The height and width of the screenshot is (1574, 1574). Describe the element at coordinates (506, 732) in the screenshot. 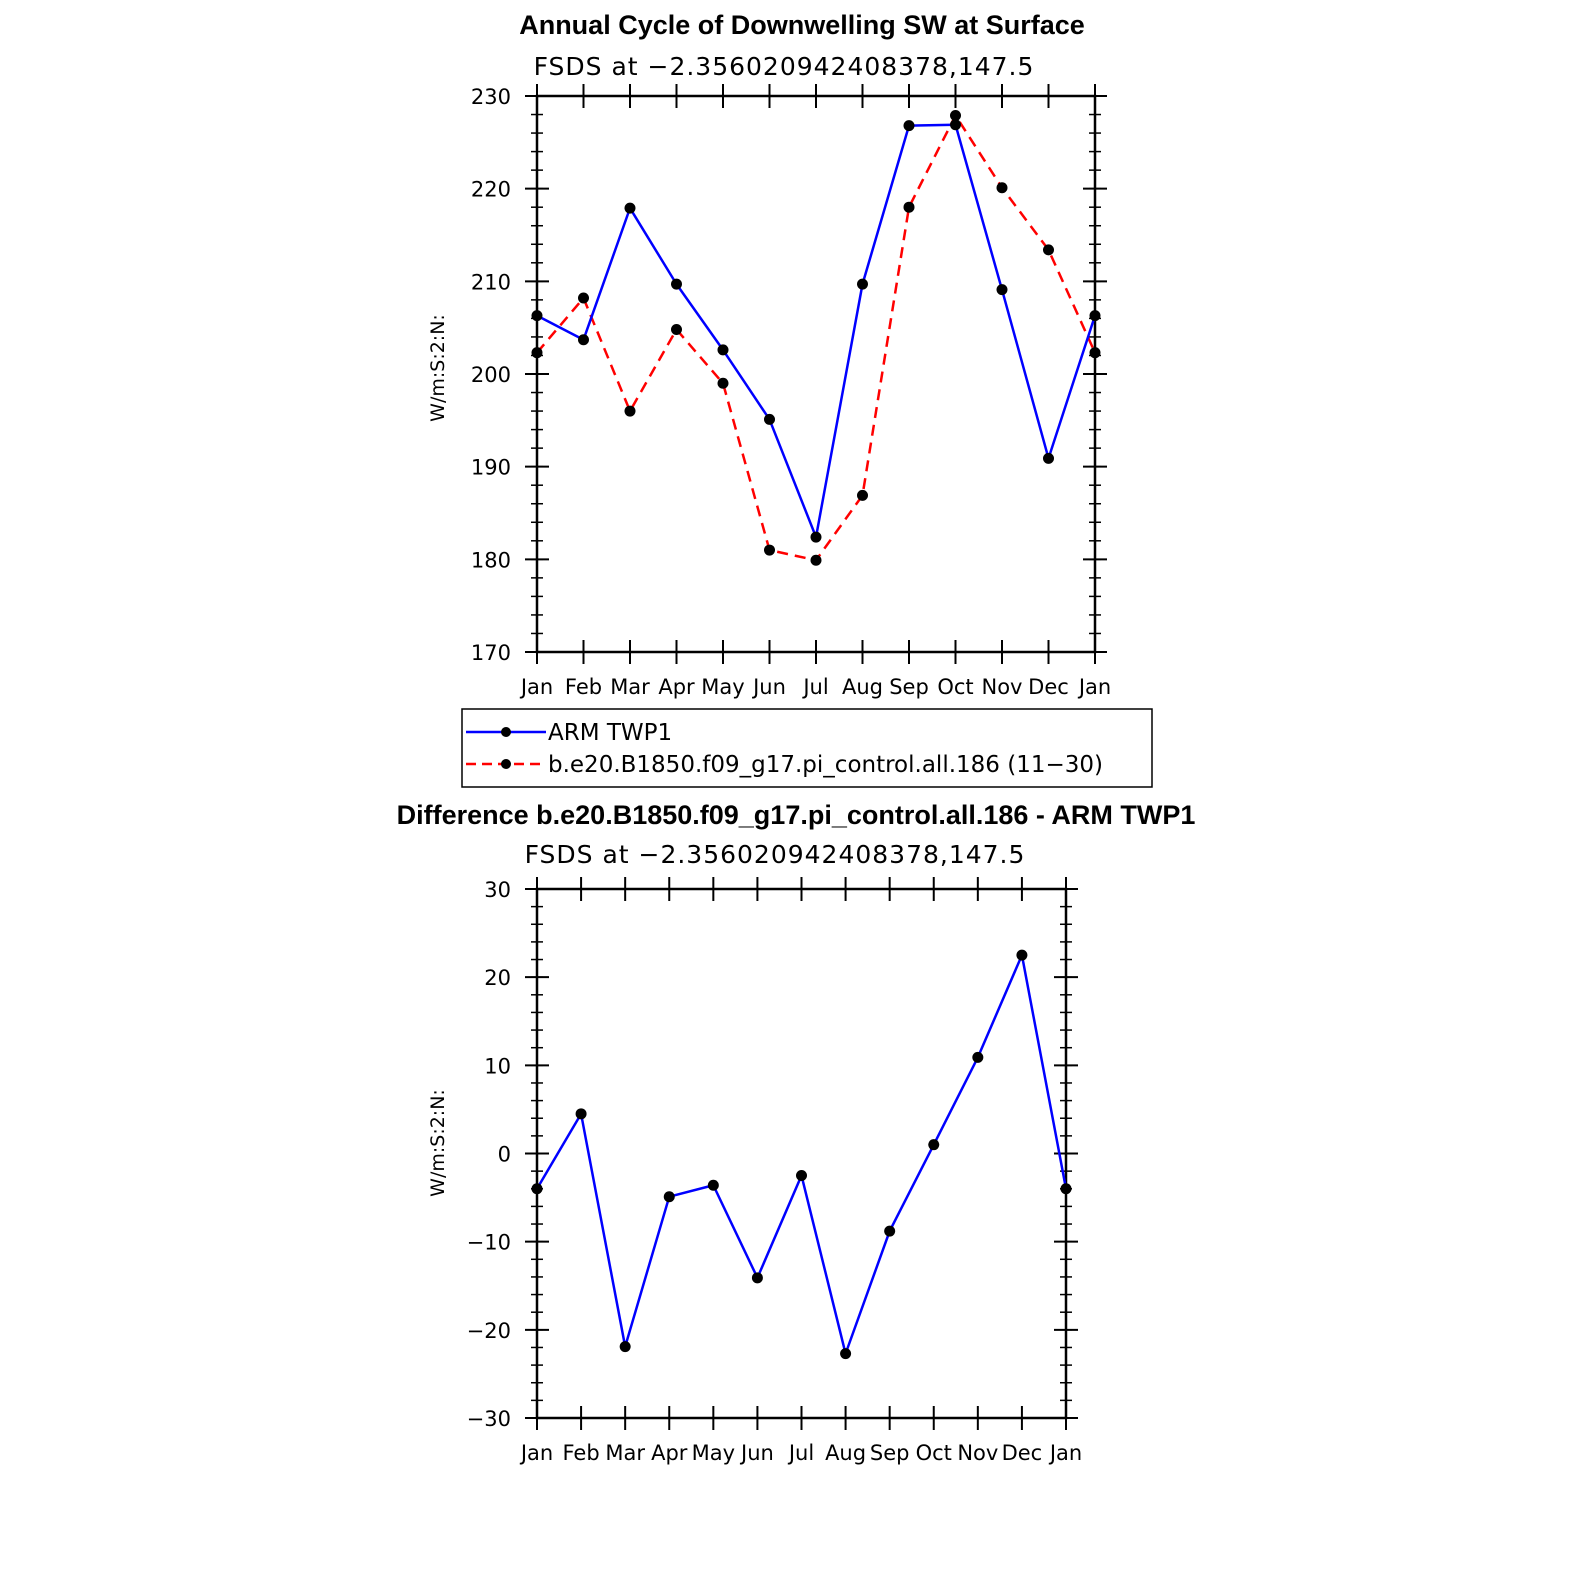

I see `legend-marker-arm-twp1` at that location.